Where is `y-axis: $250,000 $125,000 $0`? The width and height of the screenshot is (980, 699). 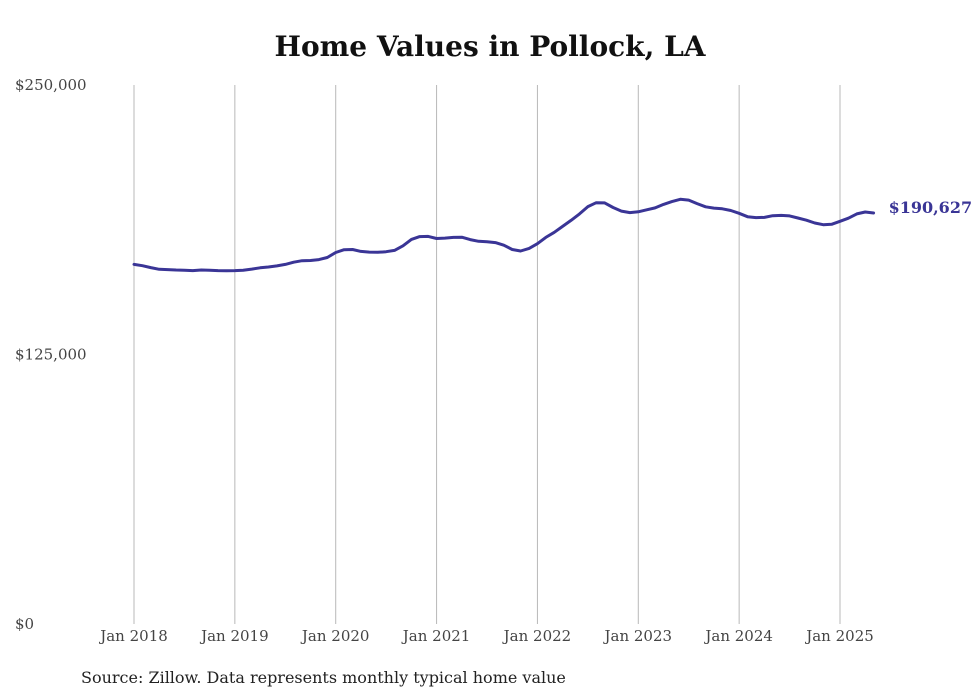
y-axis: $250,000 $125,000 $0 is located at coordinates (51, 354).